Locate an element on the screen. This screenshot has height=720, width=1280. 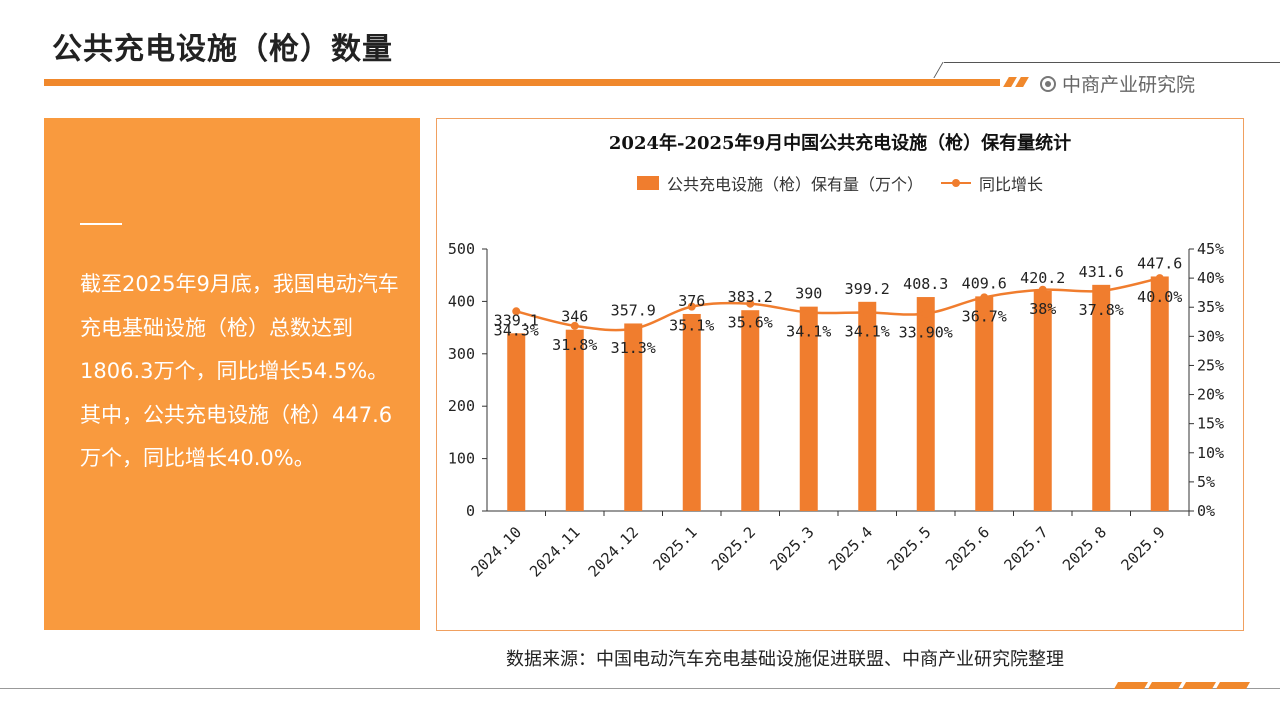
legend-item-bar: 公共充电设施（枪）保有量（万个） is located at coordinates (779, 183).